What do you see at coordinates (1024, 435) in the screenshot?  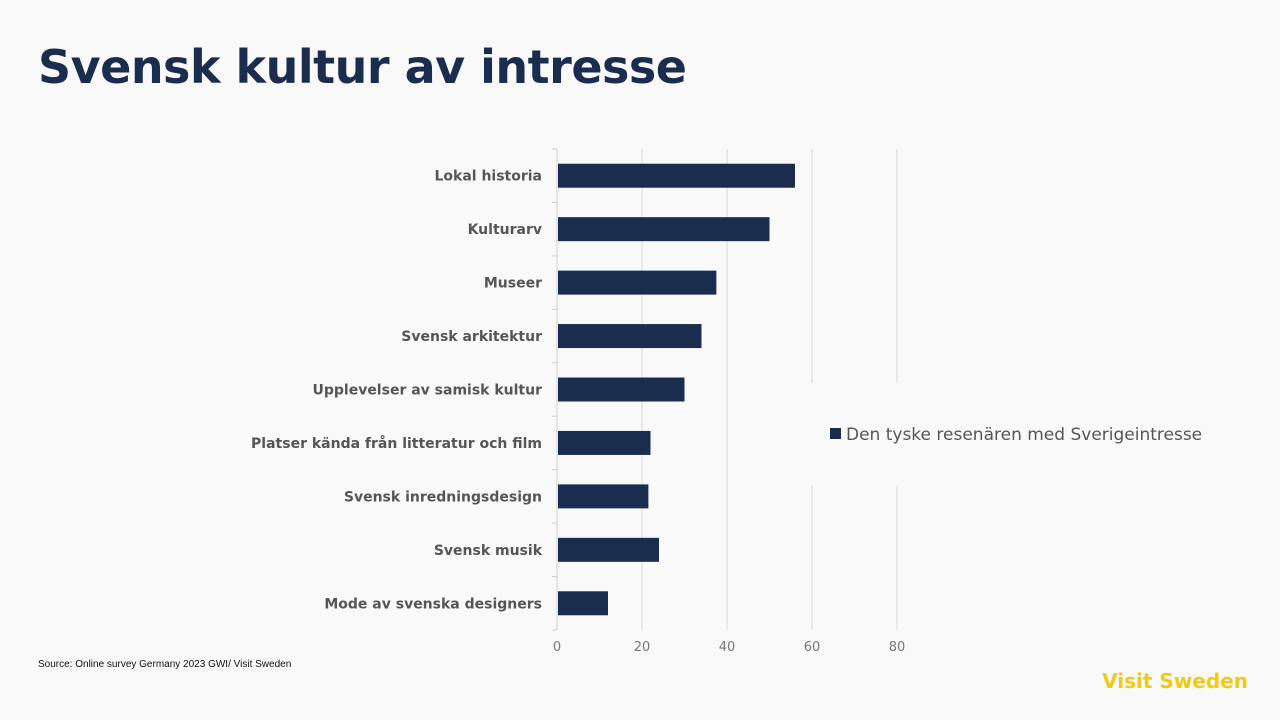 I see `legend-label: Den tyske resenären med Sverigeintresse` at bounding box center [1024, 435].